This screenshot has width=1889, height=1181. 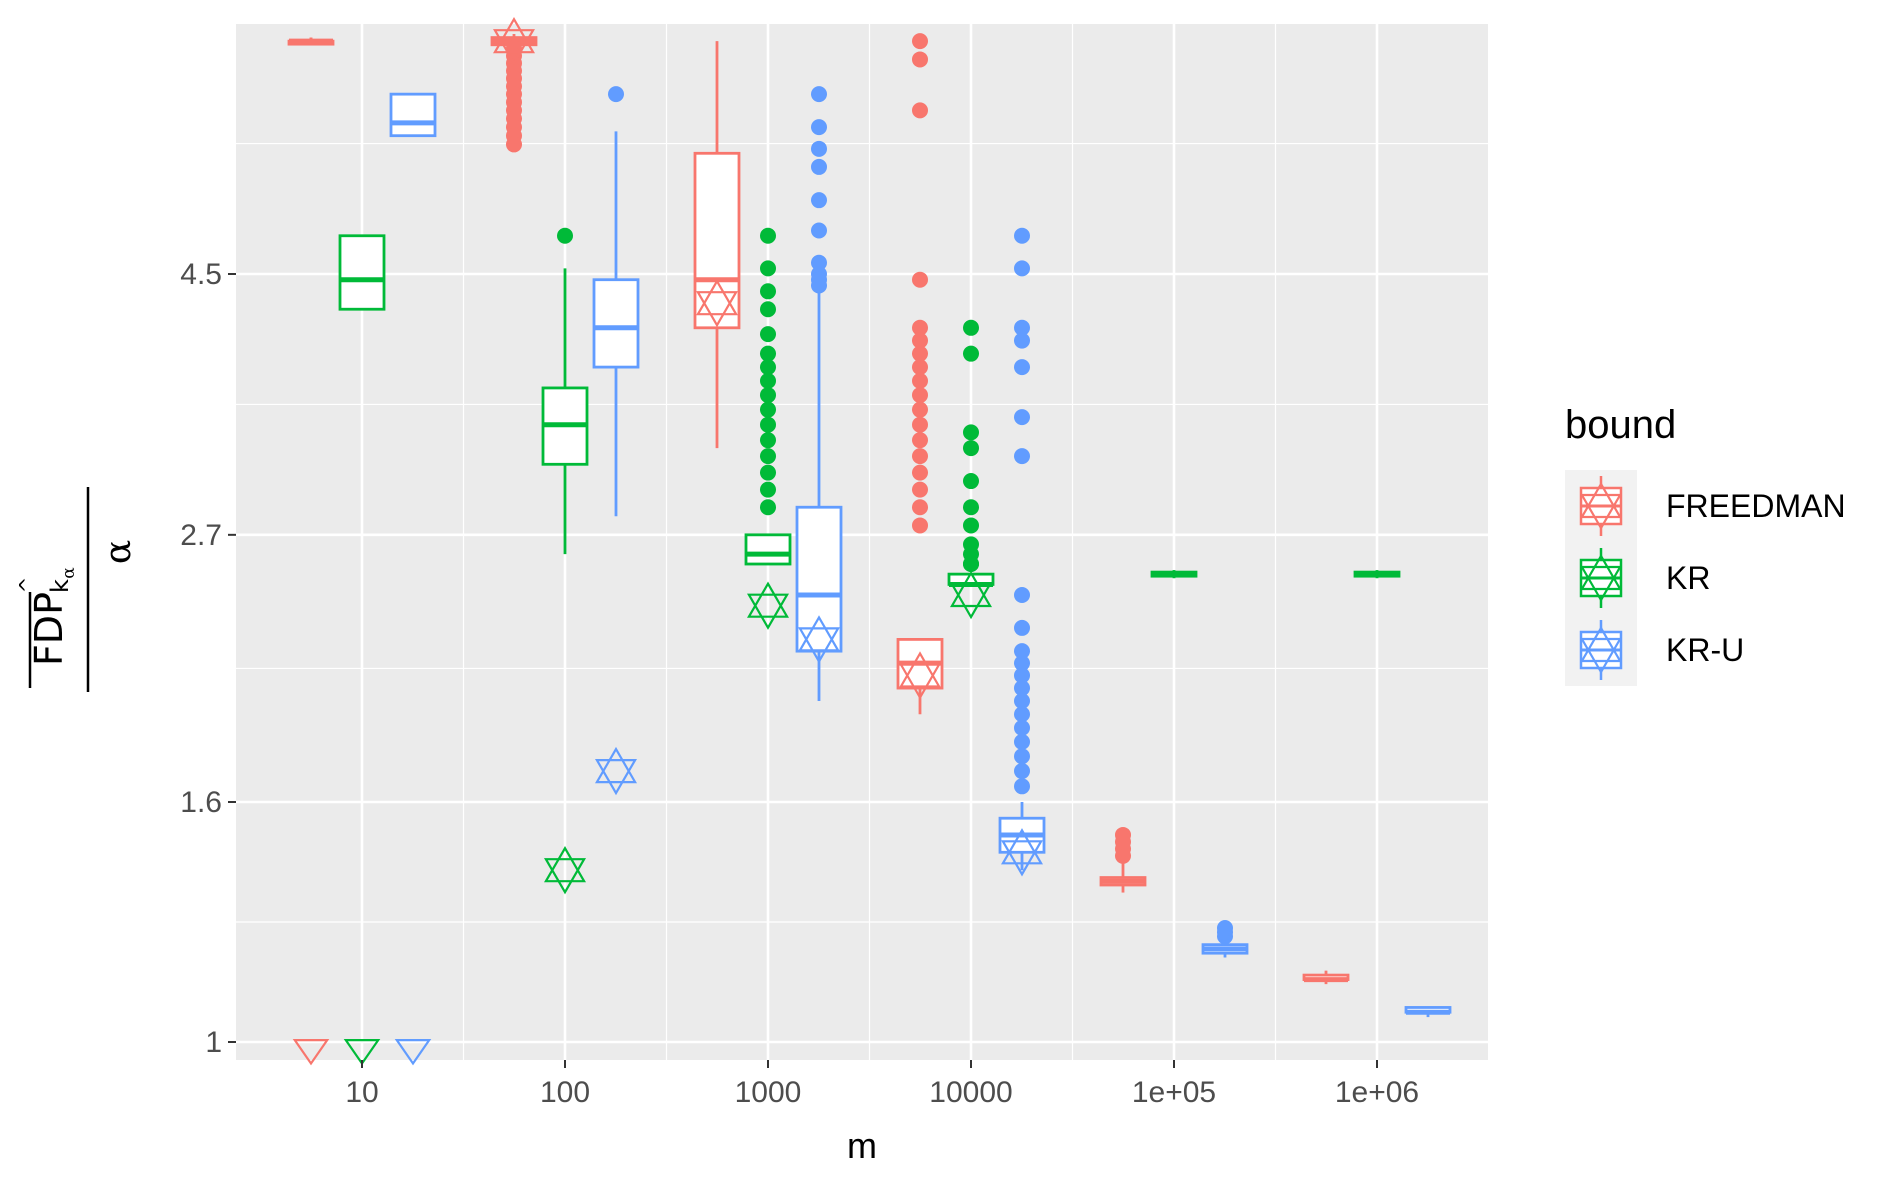 I want to click on x-tick-label: 100, so click(x=565, y=1092).